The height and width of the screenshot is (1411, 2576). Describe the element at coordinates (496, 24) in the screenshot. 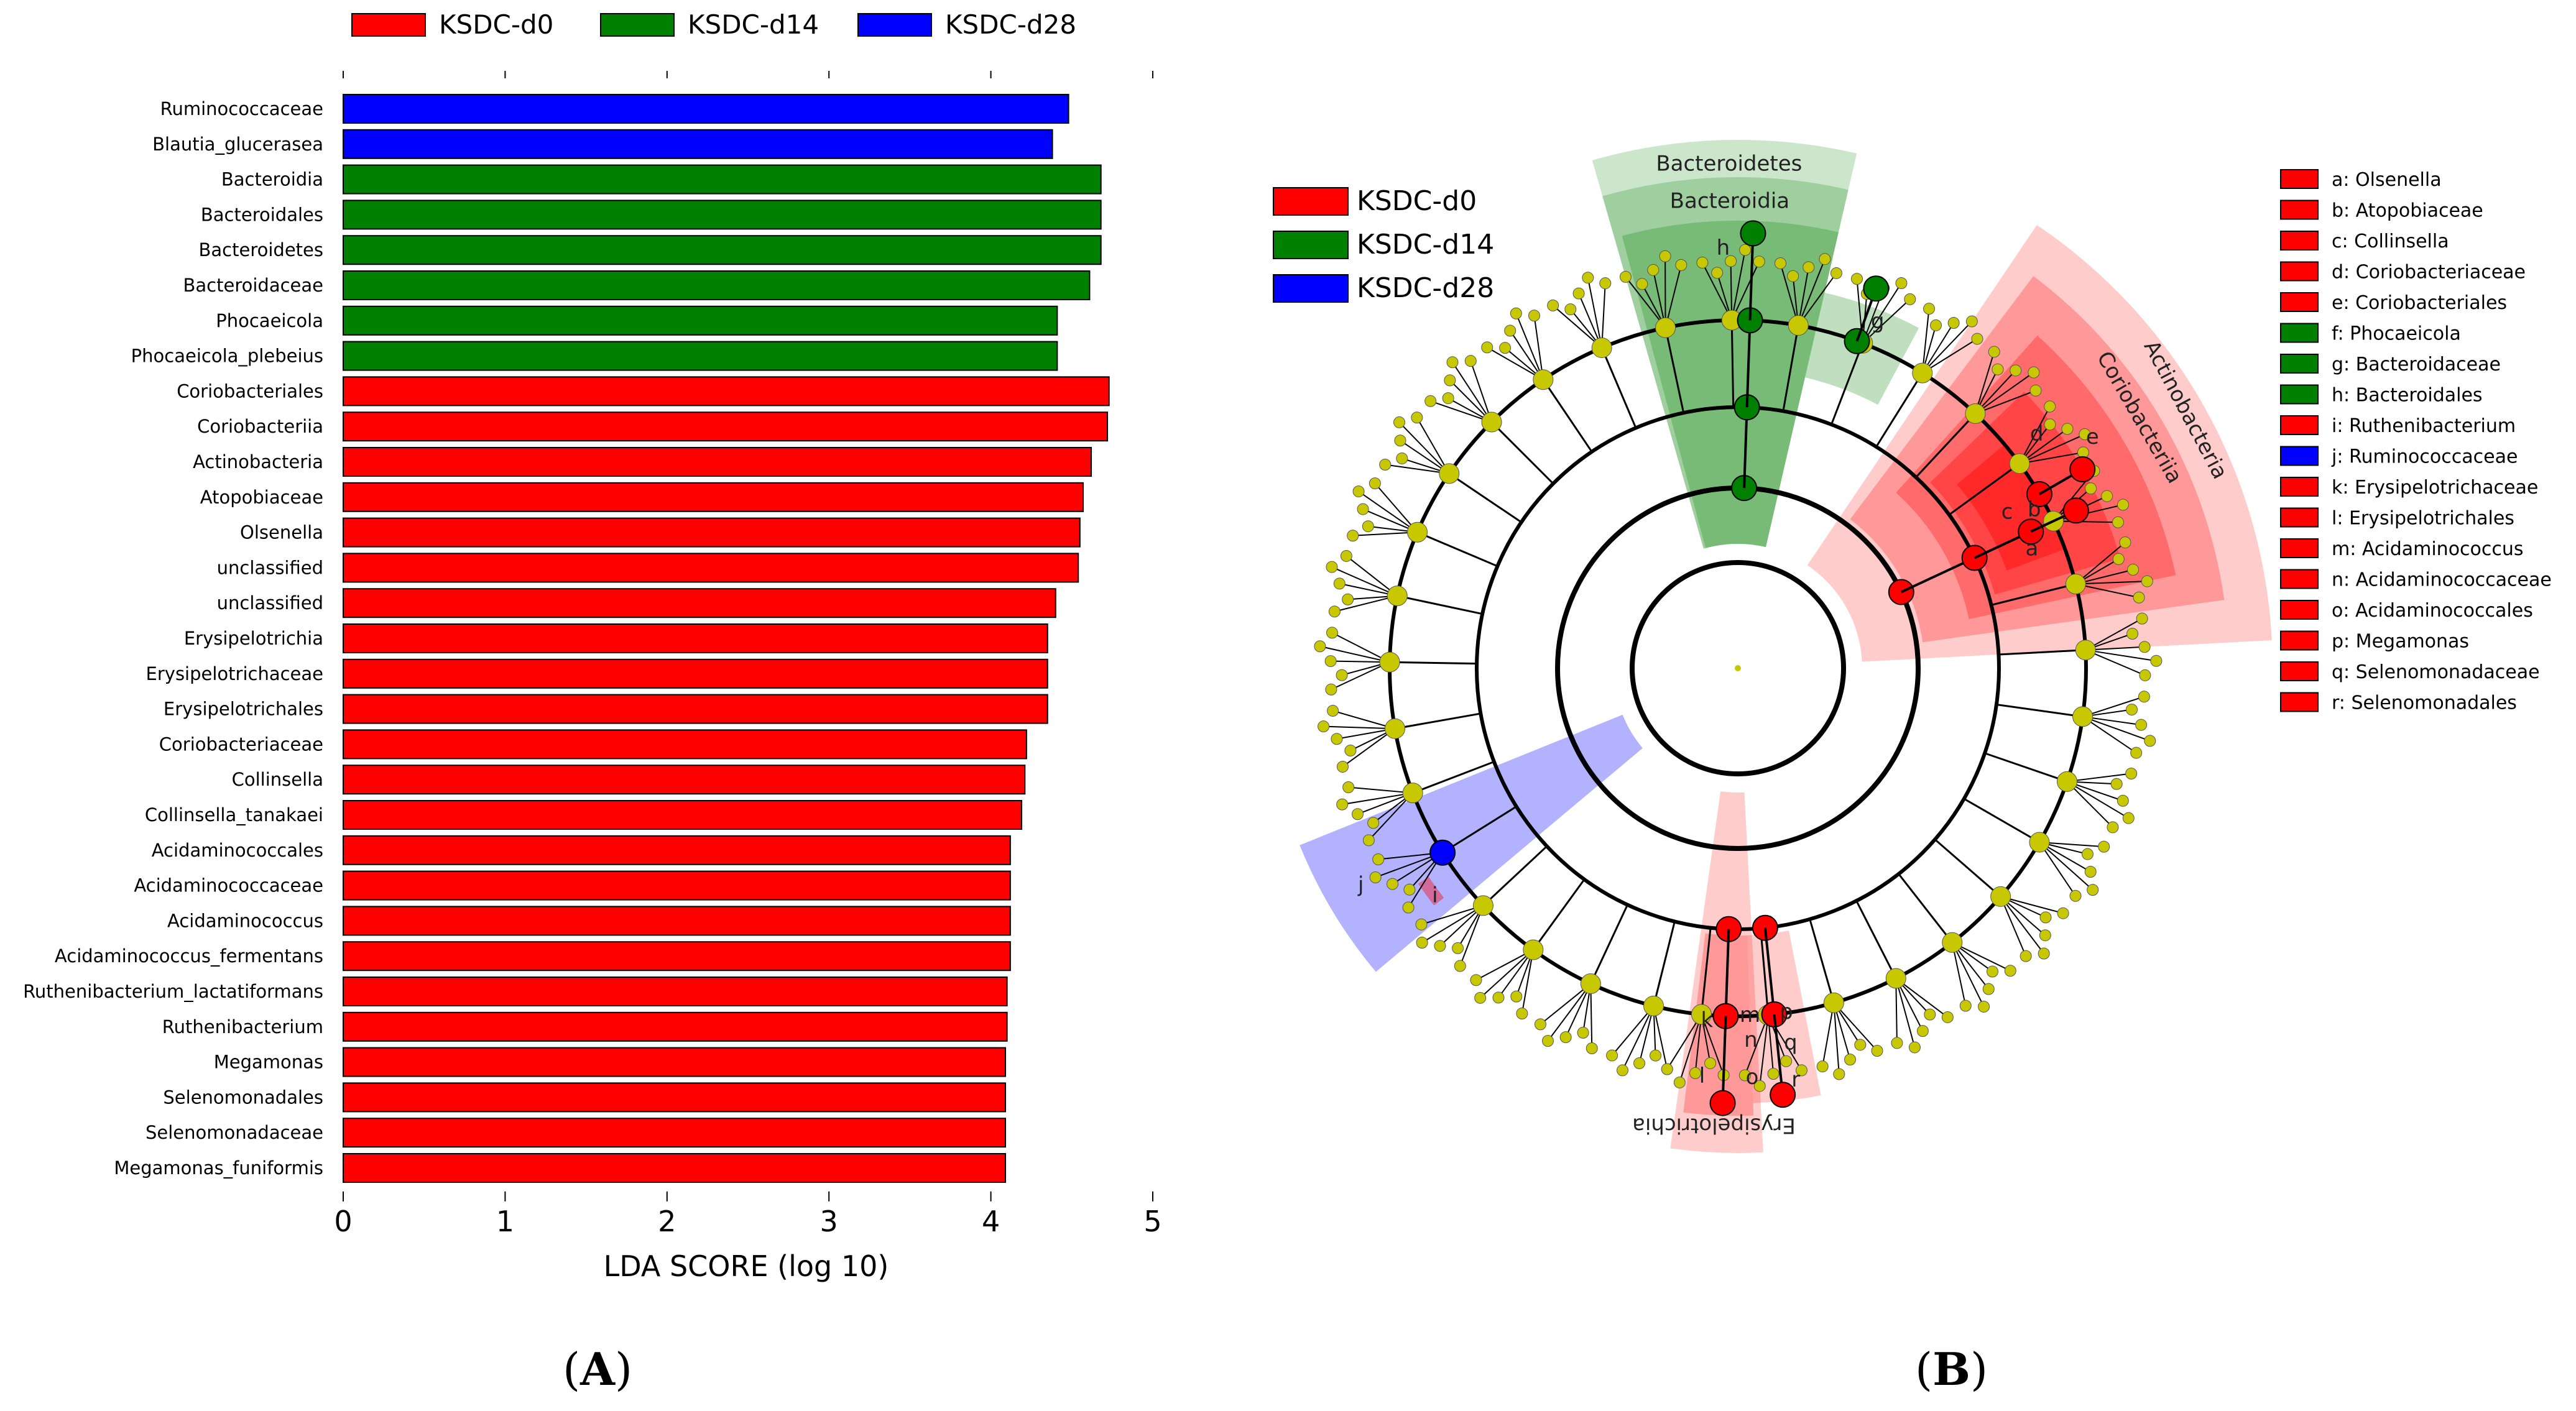

I see `legend-label-d0: KSDC-d0` at that location.